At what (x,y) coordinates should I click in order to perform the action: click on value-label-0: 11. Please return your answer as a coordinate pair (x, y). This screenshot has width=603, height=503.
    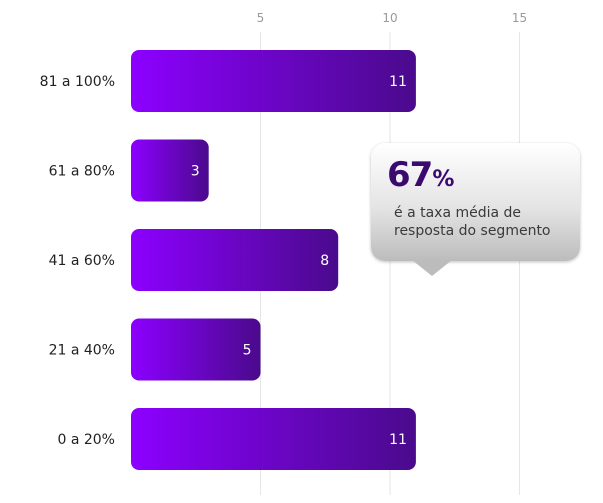
    Looking at the image, I should click on (398, 82).